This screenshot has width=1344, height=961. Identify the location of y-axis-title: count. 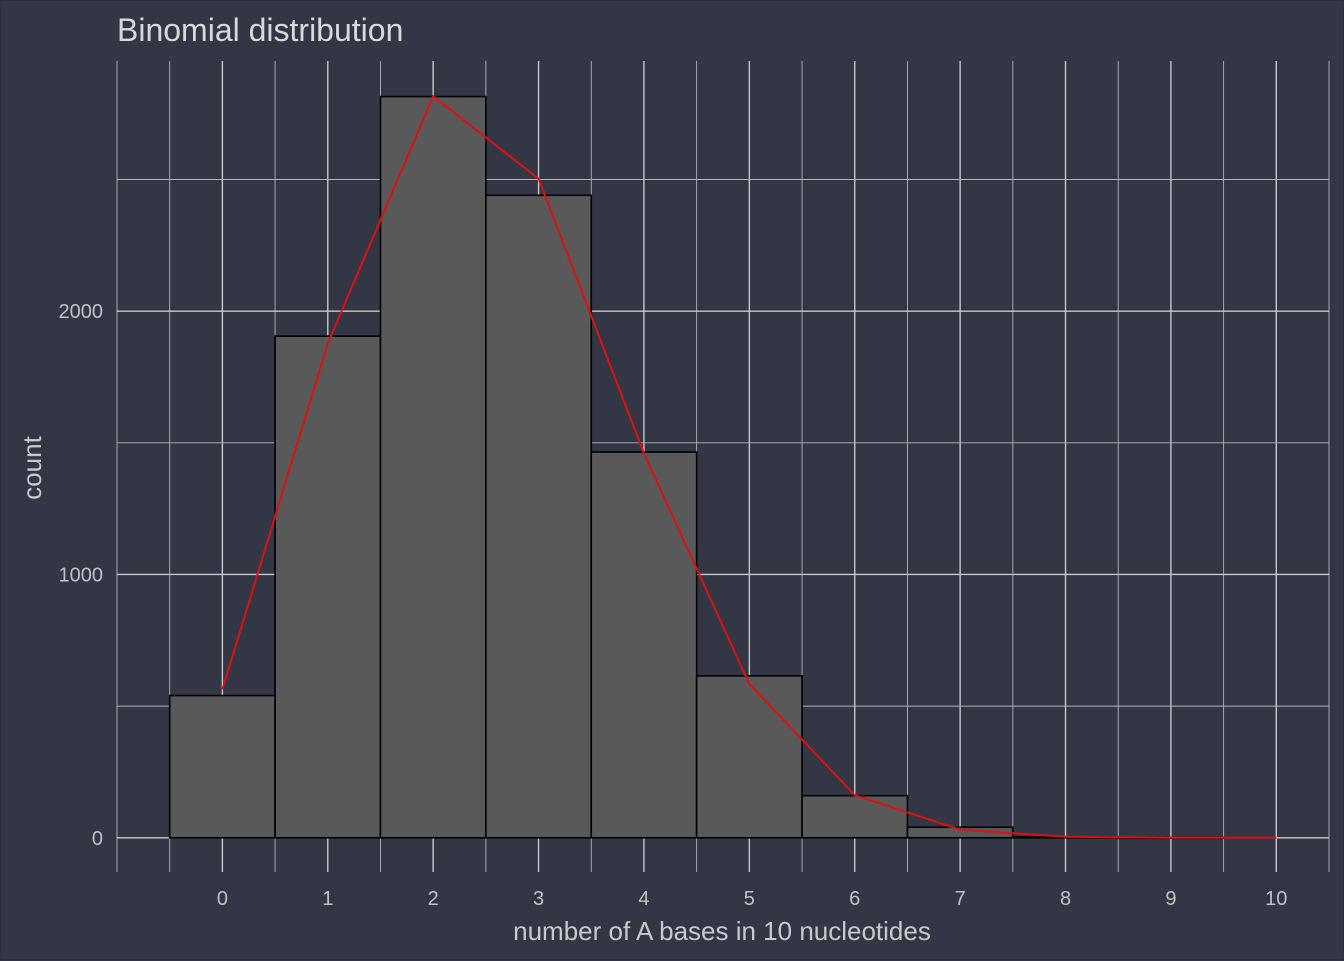
(32, 467).